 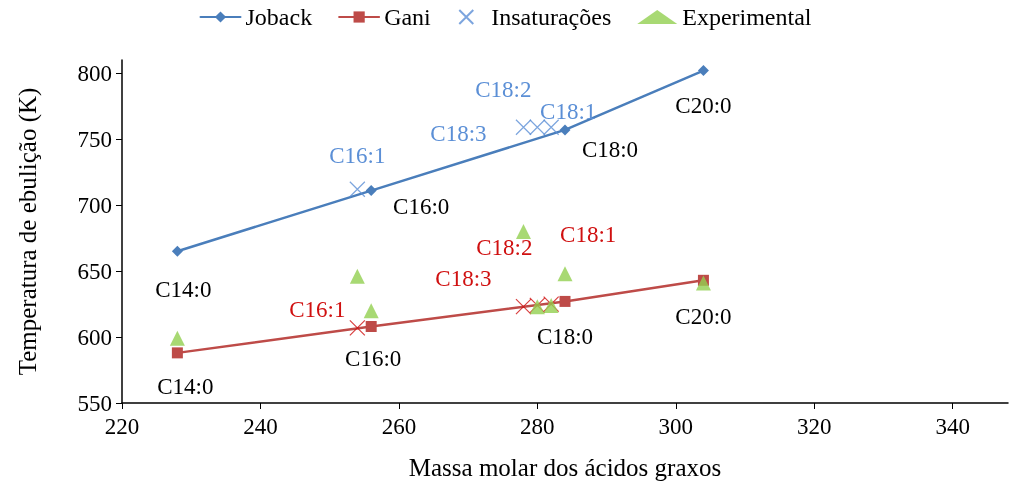 I want to click on legend-label: Insaturações, so click(x=551, y=17).